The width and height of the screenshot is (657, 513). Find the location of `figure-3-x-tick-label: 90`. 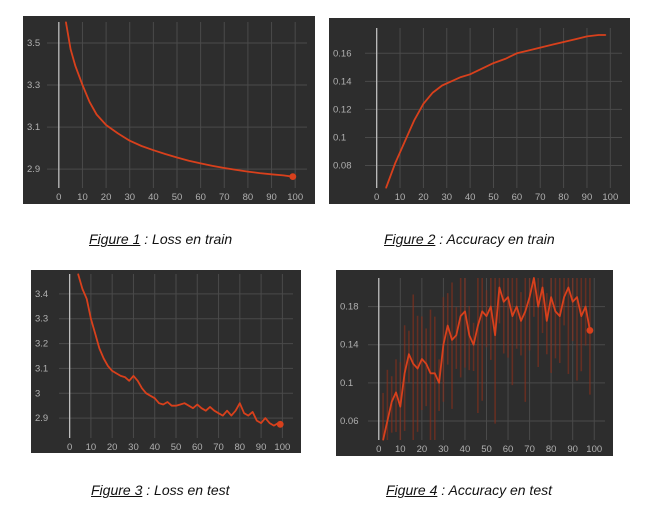

figure-3-x-tick-label: 90 is located at coordinates (261, 447).